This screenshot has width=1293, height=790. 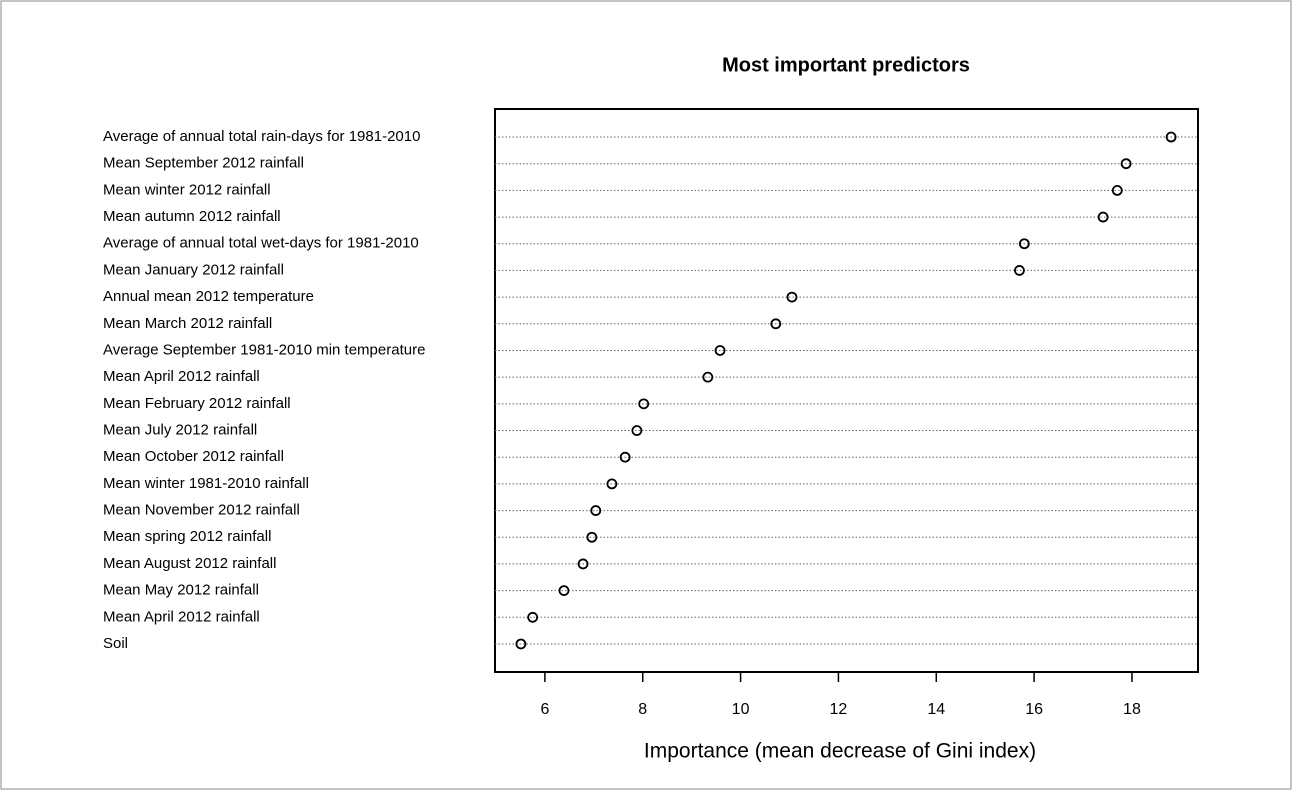 I want to click on category-label: Mean July 2012 rainfall, so click(x=180, y=429).